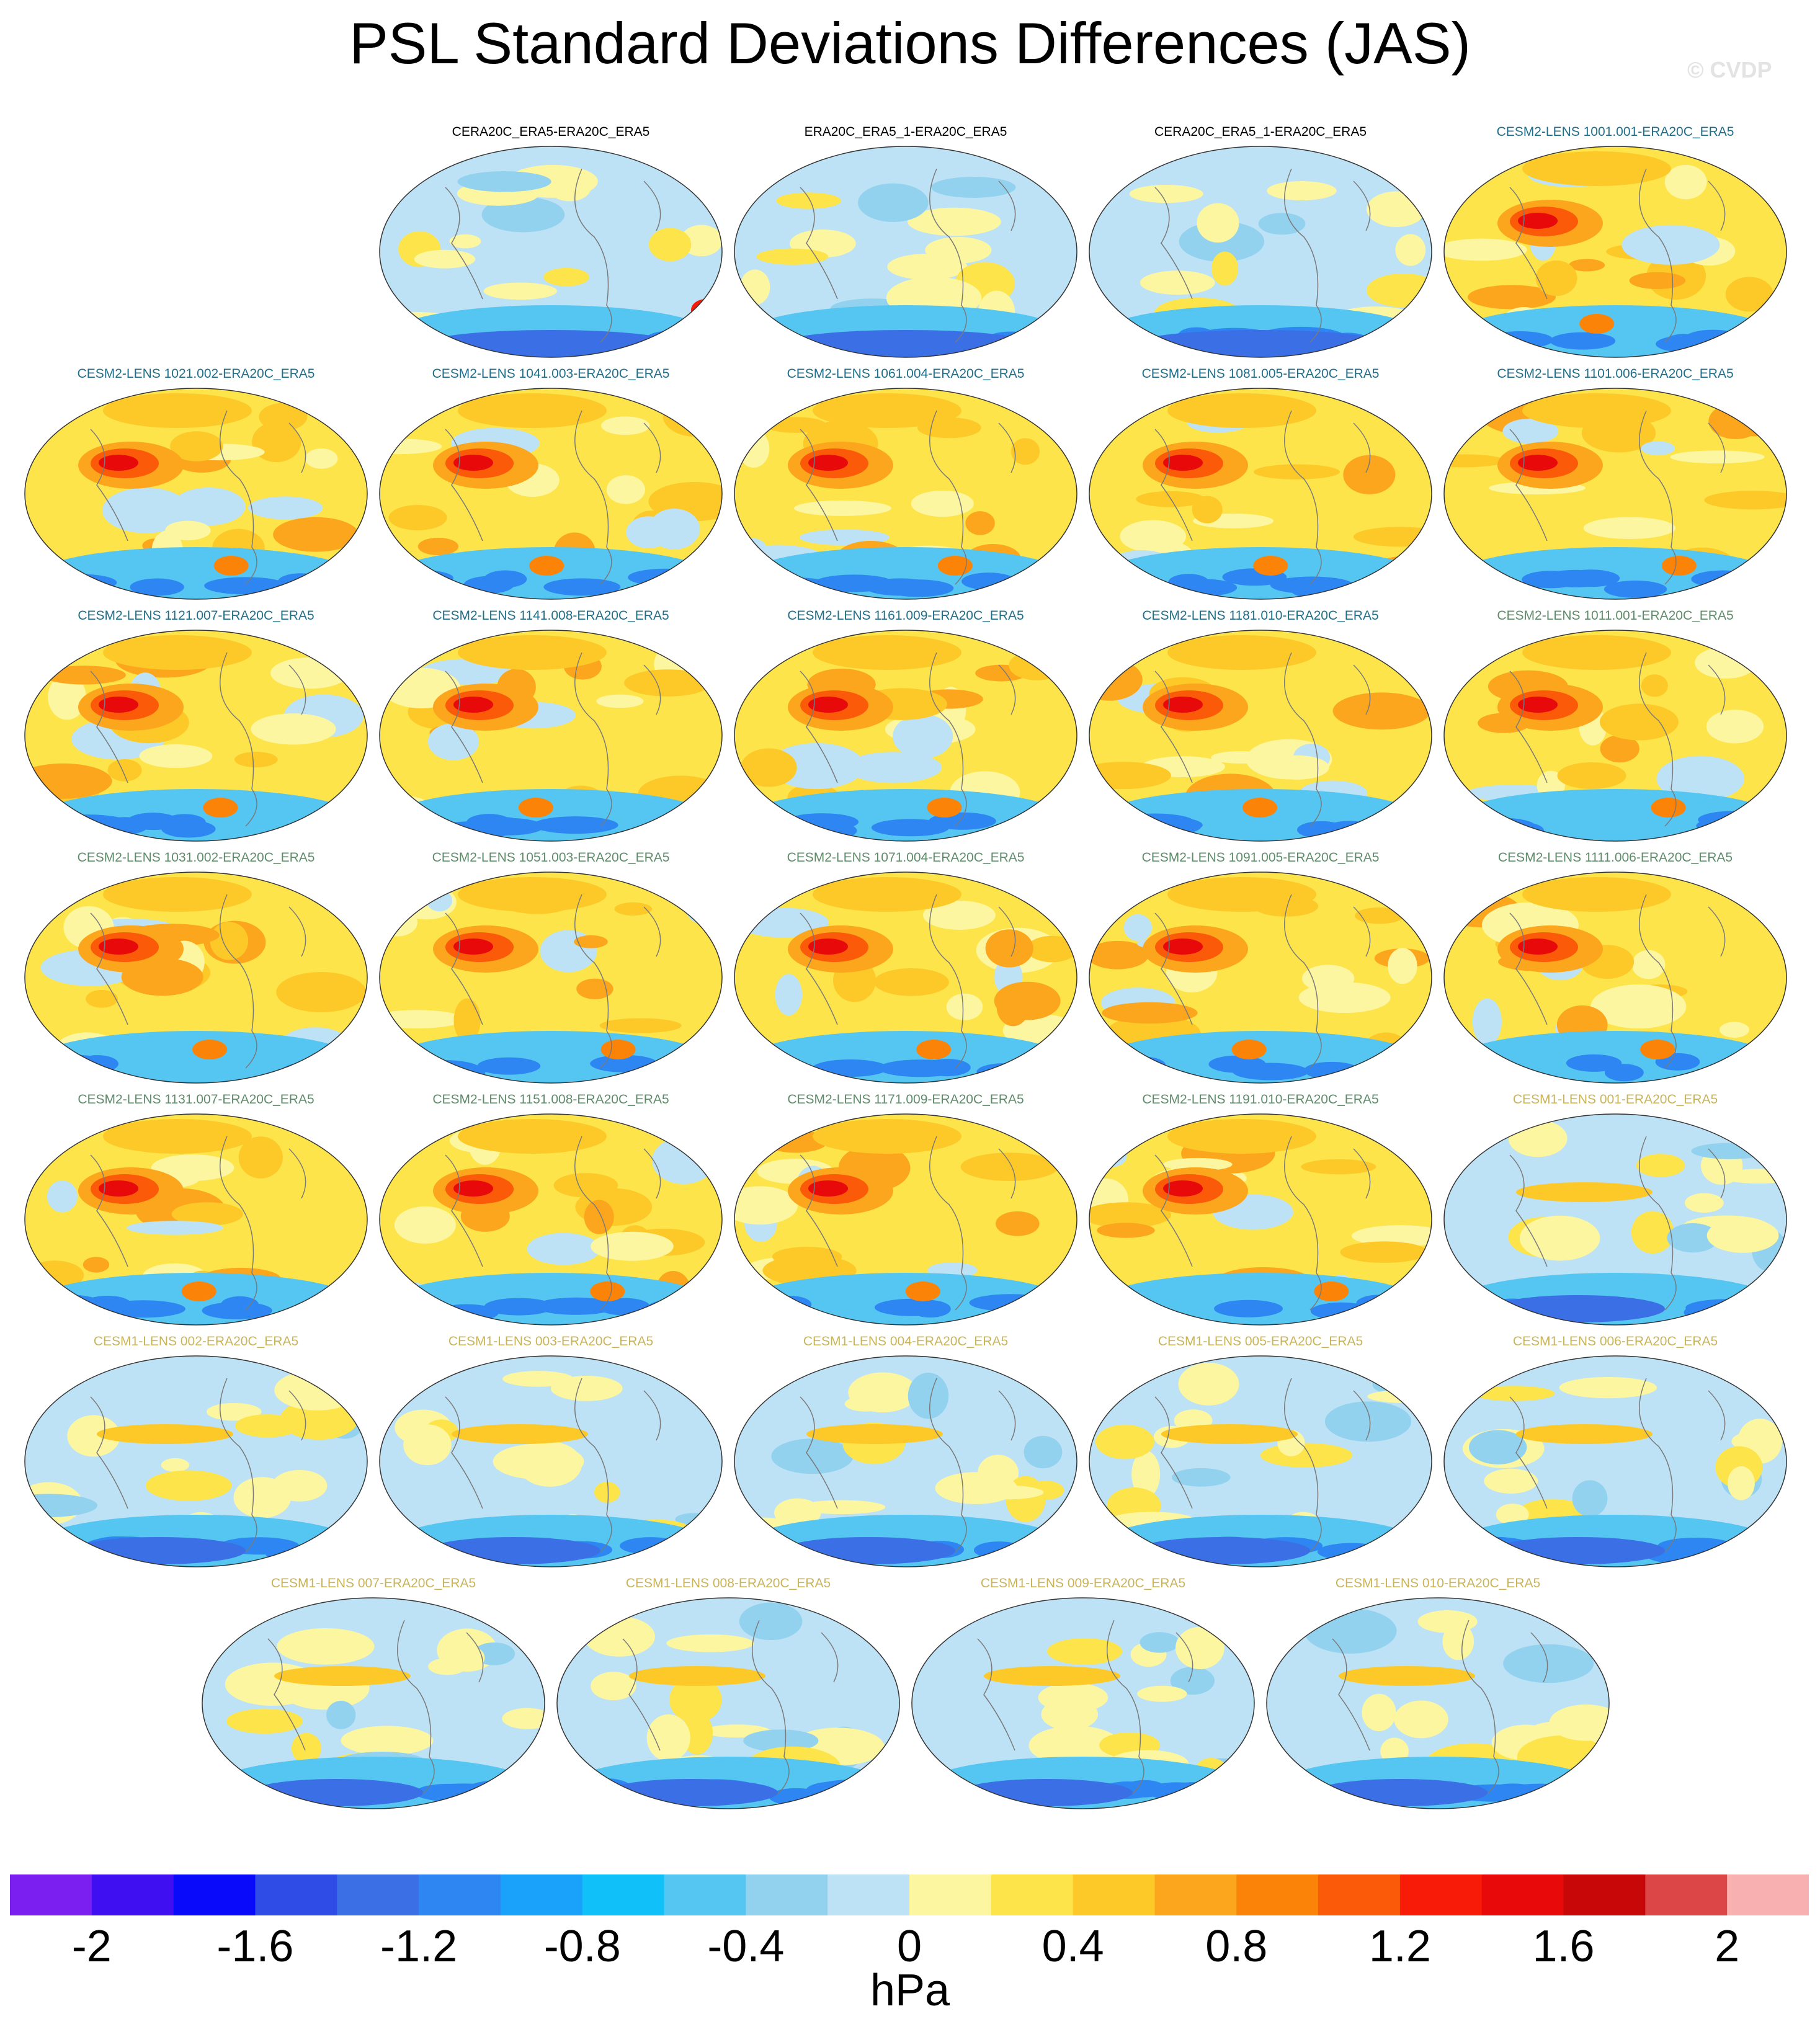 The height and width of the screenshot is (2037, 1820). I want to click on map-panel: CERA20C_ERA5_1-ERA20C_ERA5, so click(1260, 242).